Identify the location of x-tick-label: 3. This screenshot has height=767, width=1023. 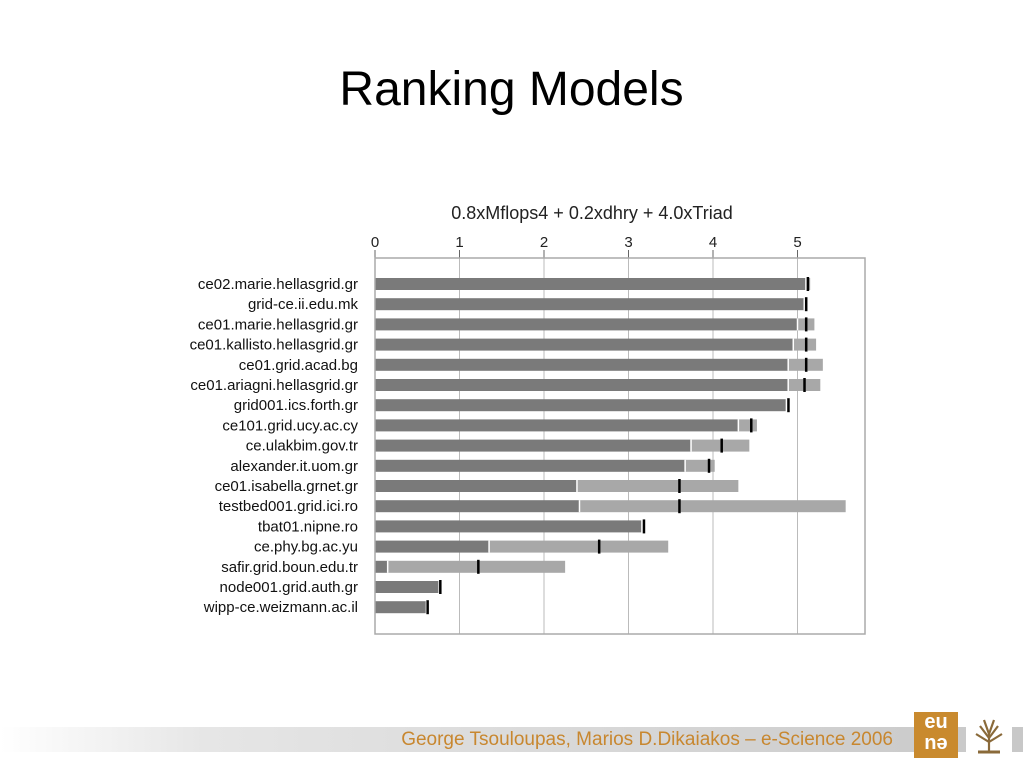
(628, 242).